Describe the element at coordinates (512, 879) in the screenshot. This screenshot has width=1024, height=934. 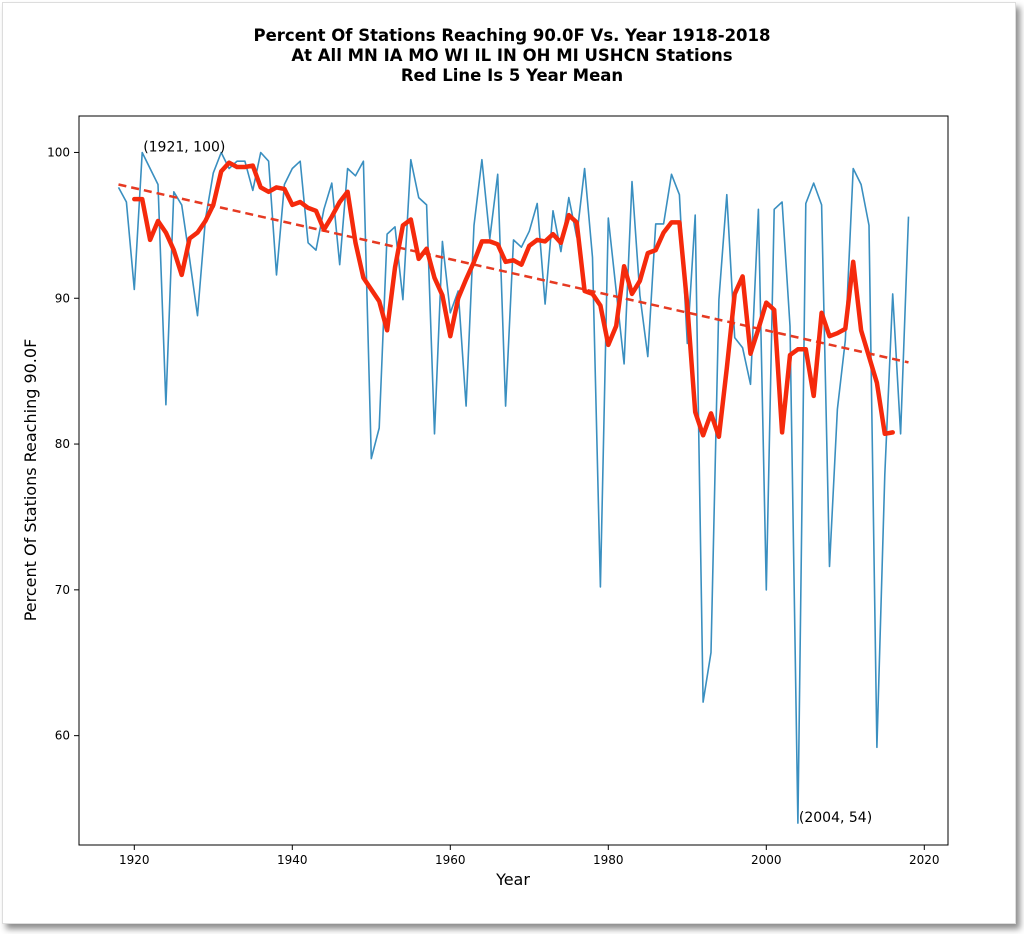
I see `x-axis-label: Year` at that location.